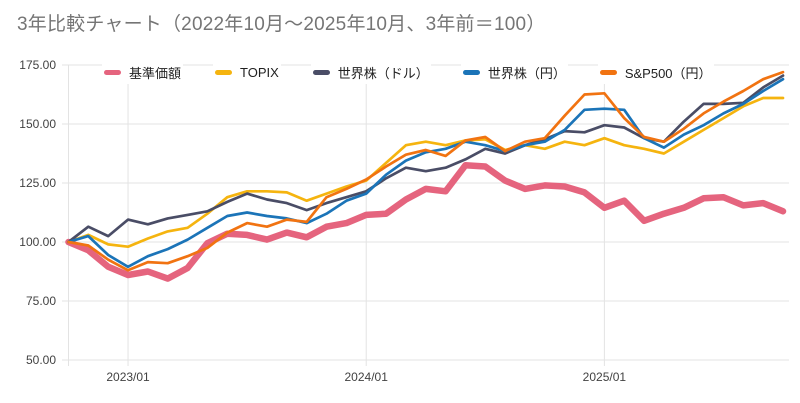 Image resolution: width=800 pixels, height=403 pixels. Describe the element at coordinates (37, 65) in the screenshot. I see `y-axis-tick-label: 175.00` at that location.